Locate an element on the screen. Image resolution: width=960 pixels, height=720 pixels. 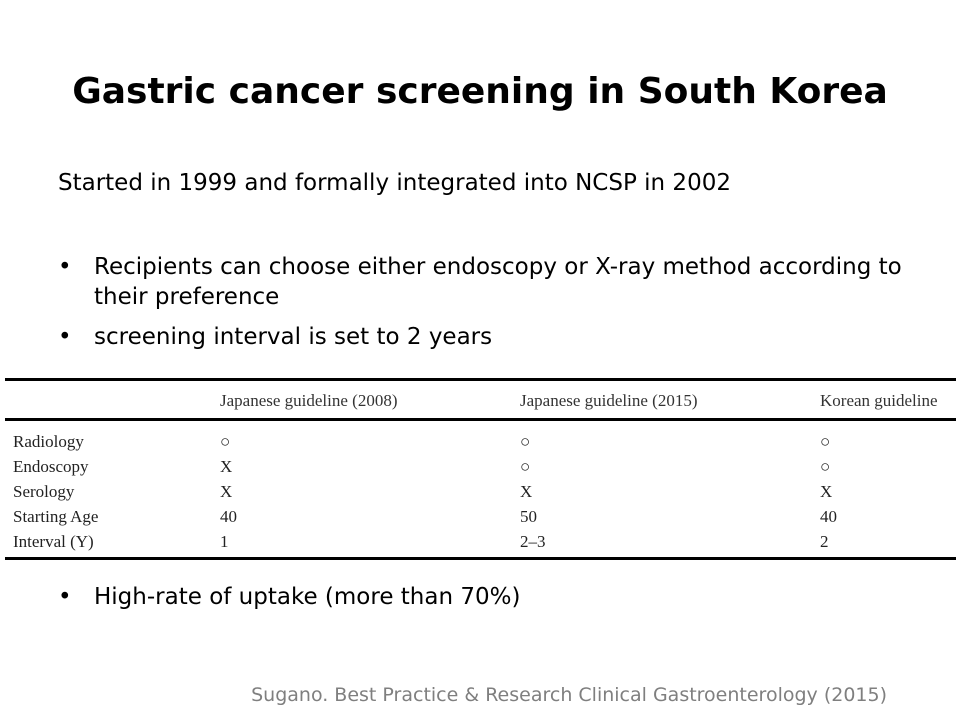
bullet-text: High-rate of uptake (more than 70%) is located at coordinates (307, 597).